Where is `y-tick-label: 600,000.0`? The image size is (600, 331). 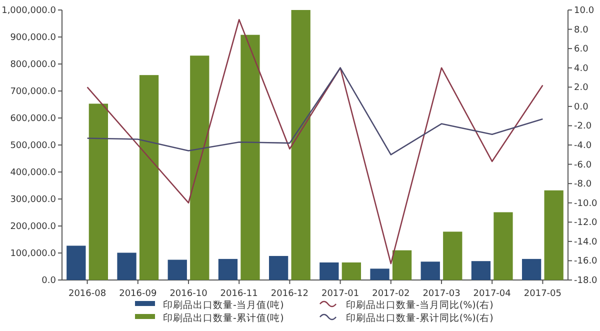 y-tick-label: 600,000.0 is located at coordinates (33, 119).